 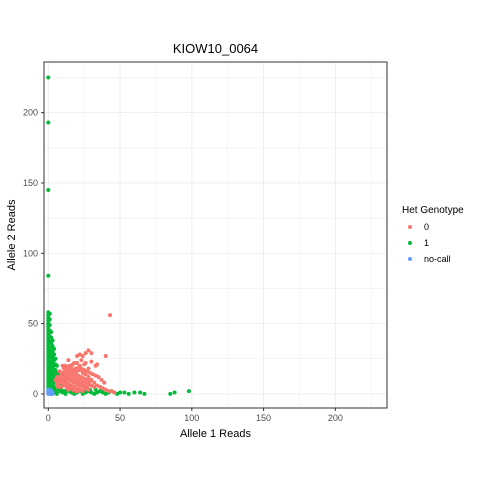 I want to click on y-tick-label: 50, so click(x=33, y=324).